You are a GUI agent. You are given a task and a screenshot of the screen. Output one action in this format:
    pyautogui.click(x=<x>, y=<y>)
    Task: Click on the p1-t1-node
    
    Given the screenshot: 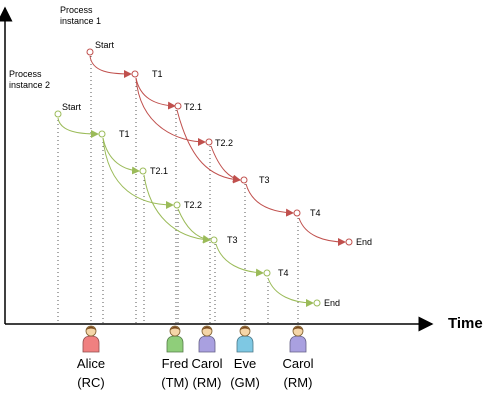 What is the action you would take?
    pyautogui.click(x=135, y=74)
    